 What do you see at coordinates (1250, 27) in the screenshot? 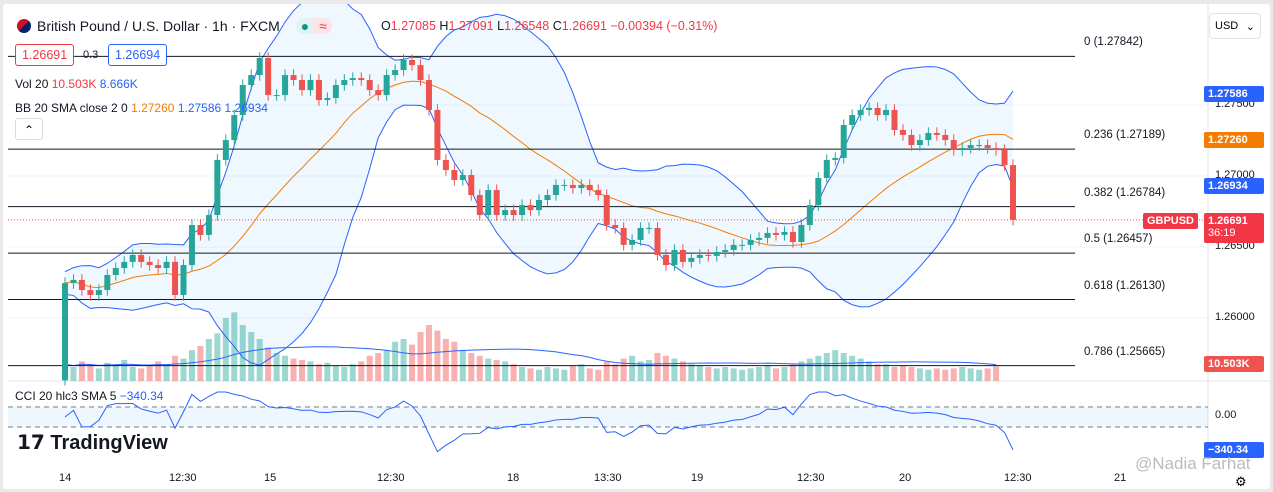
I see `chevron-down-icon: ⌄` at bounding box center [1250, 27].